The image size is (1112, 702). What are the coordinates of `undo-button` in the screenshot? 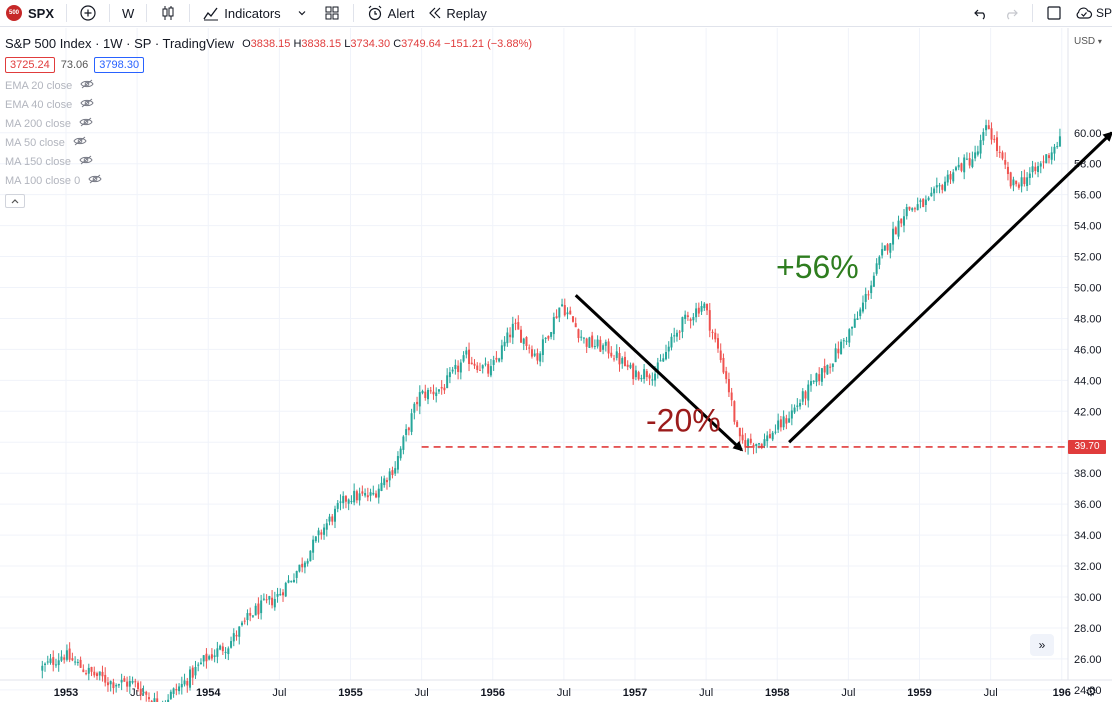 It's located at (981, 13).